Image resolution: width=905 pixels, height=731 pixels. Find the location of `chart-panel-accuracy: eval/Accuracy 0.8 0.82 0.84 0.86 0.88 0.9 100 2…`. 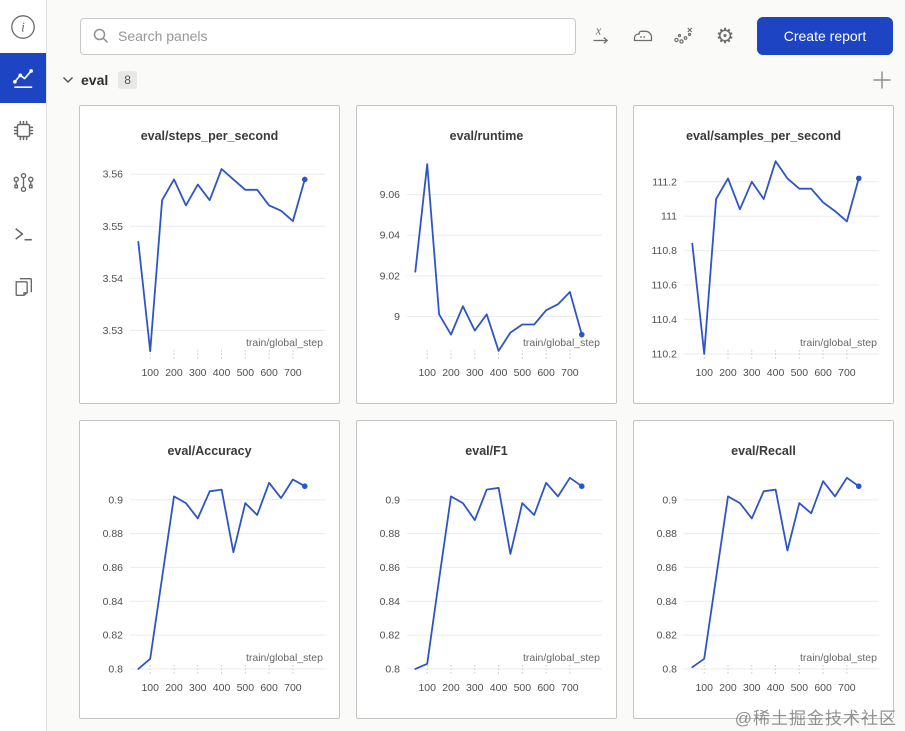

chart-panel-accuracy: eval/Accuracy 0.8 0.82 0.84 0.86 0.88 0.9 100 2… is located at coordinates (209, 569).